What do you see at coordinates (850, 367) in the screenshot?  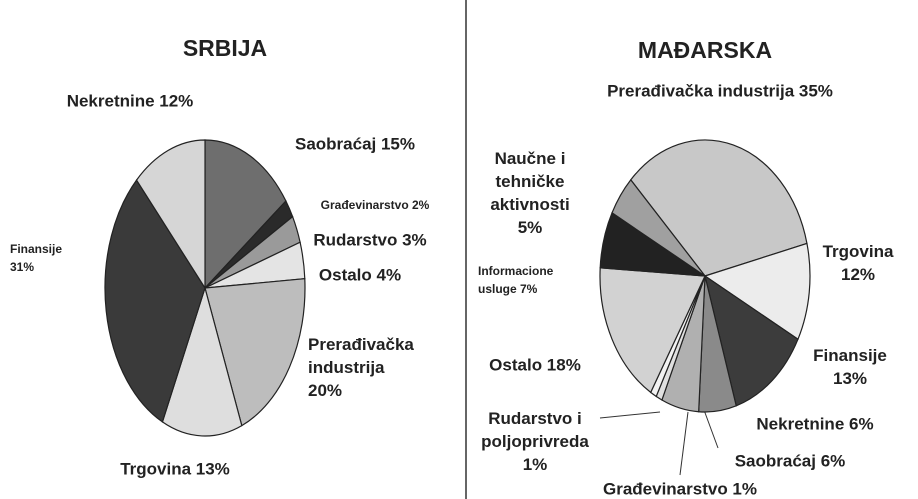 I see `slice-label: Finansije 13%` at bounding box center [850, 367].